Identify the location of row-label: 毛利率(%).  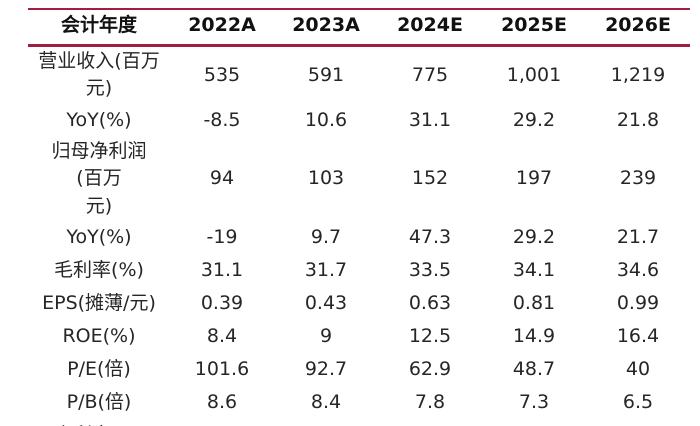
(99, 270).